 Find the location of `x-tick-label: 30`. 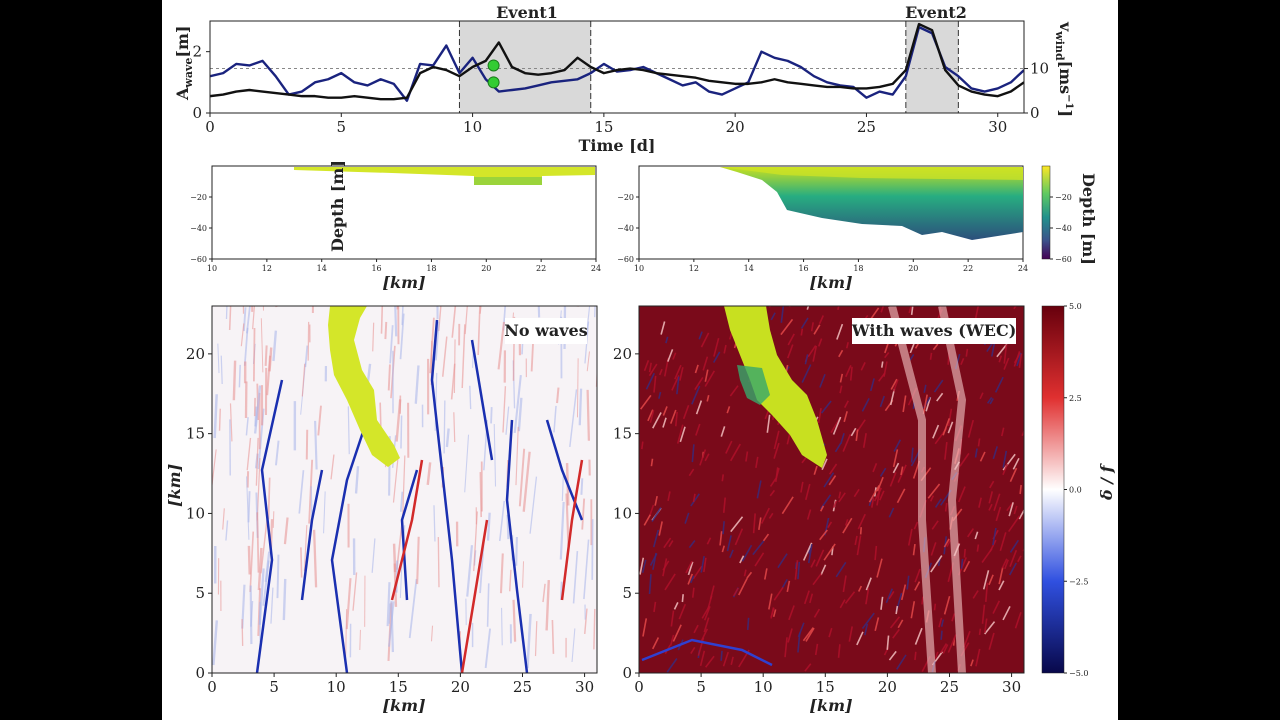

x-tick-label: 30 is located at coordinates (1011, 687).